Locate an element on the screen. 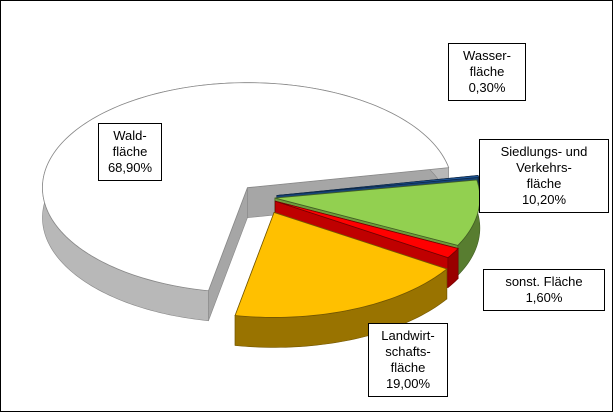 This screenshot has width=613, height=412. data-label: sonst. Fläche 1,60% is located at coordinates (544, 290).